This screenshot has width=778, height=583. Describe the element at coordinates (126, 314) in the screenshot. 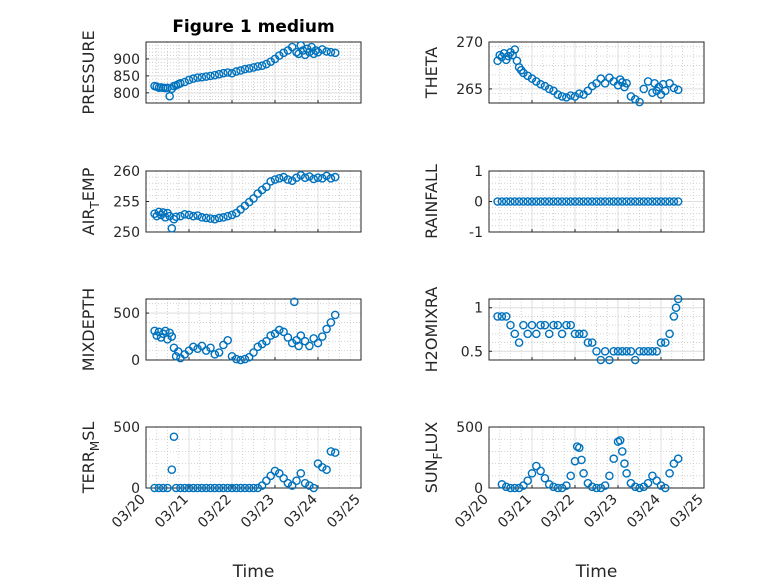

I see `y-tick-label: 500` at that location.